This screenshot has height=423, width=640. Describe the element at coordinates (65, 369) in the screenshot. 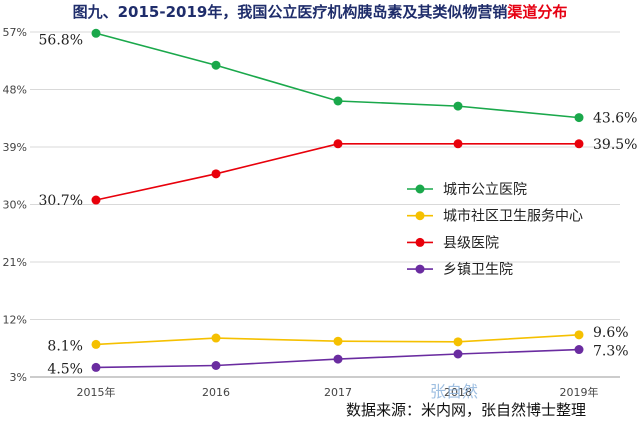

I see `data-label: 4.5%` at that location.